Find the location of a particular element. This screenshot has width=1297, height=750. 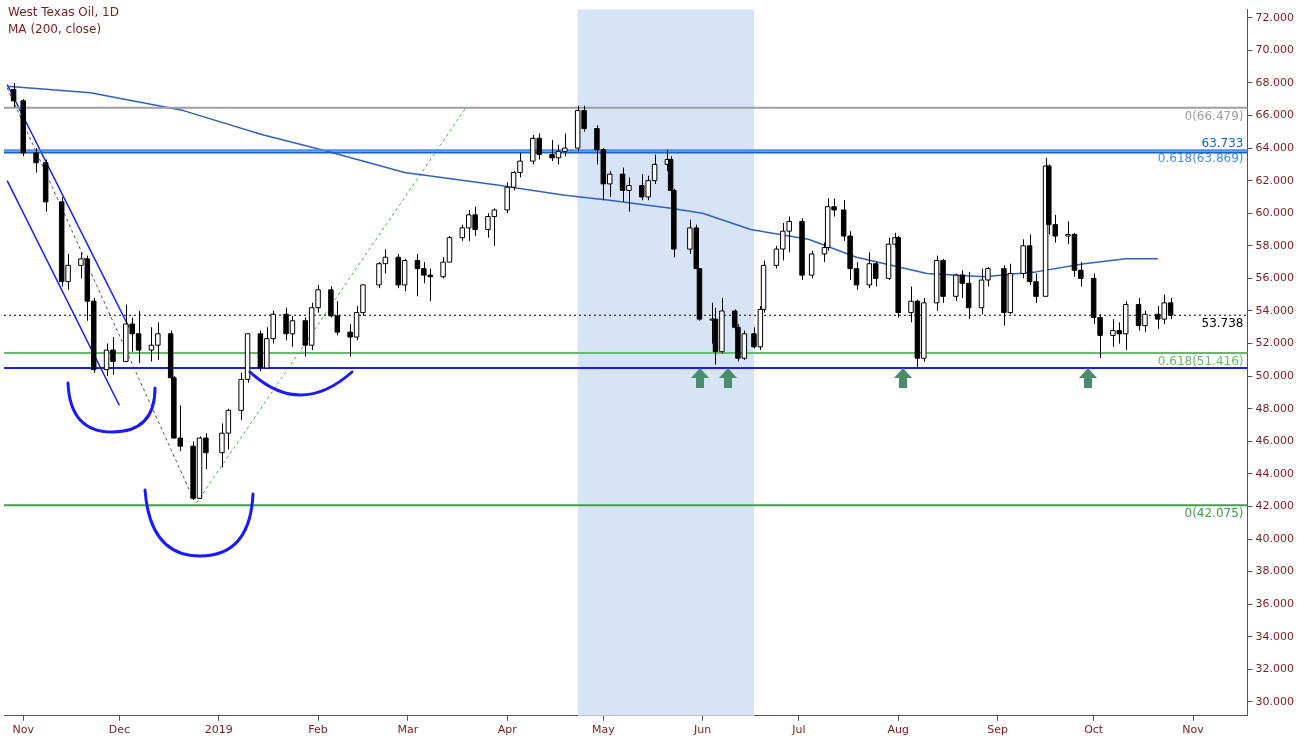

y-tick-label: 42.000 is located at coordinates (1275, 506).